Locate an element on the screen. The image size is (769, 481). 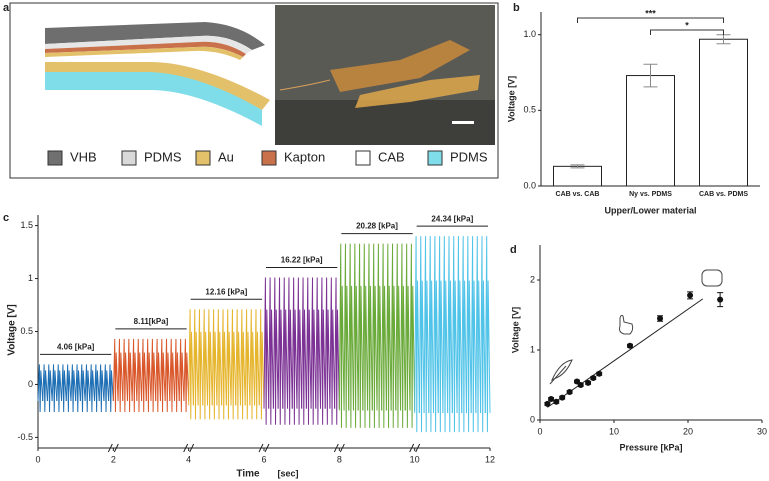
x-tick-label: CAB vs. PDMS is located at coordinates (723, 194).